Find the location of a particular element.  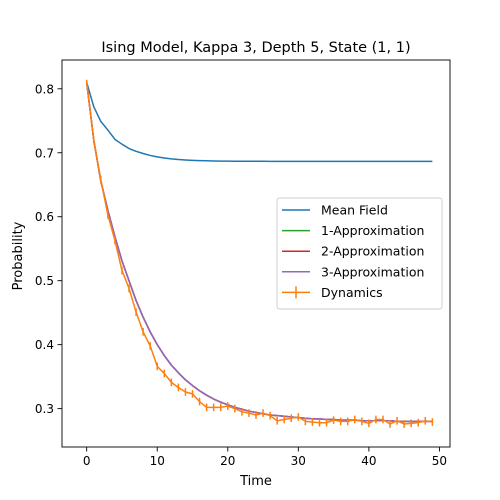

legend-item: 3-Approximation is located at coordinates (353, 271).